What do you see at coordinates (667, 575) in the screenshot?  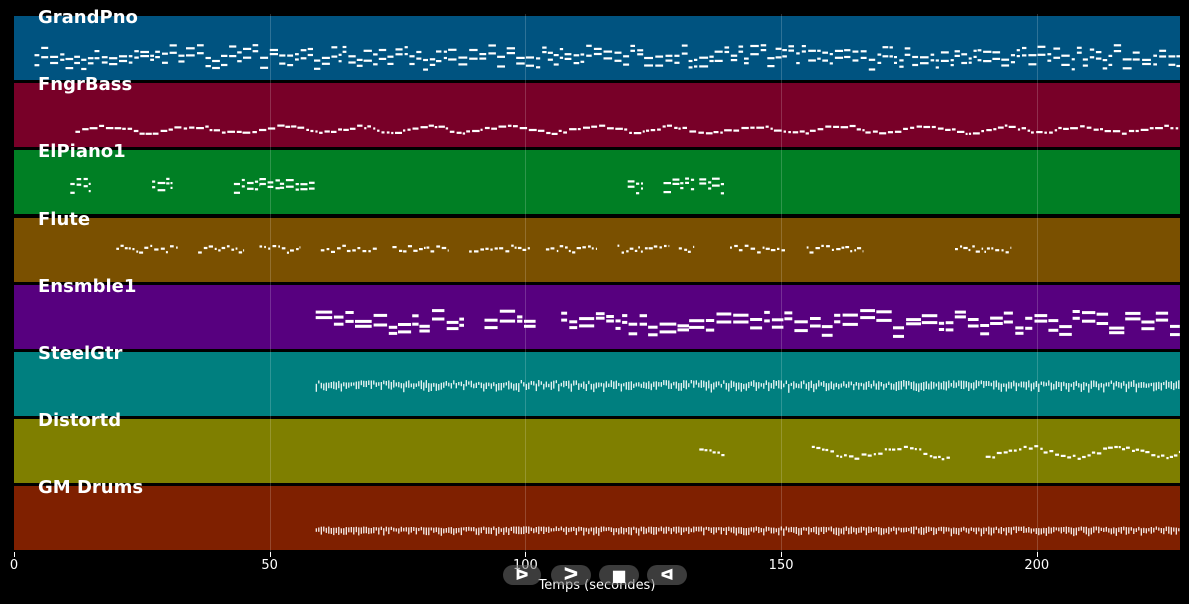 I see `rewind-button: ᐊ` at bounding box center [667, 575].